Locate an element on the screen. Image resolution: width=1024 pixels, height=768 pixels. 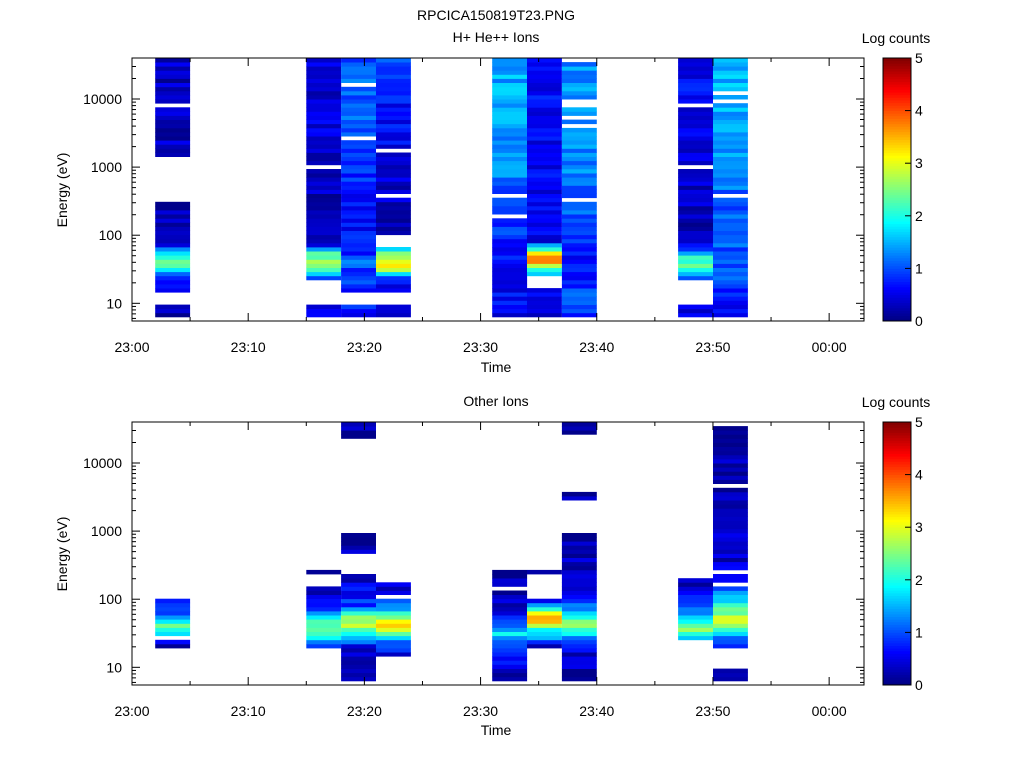
x-tick-label: 23:10 is located at coordinates (248, 711).